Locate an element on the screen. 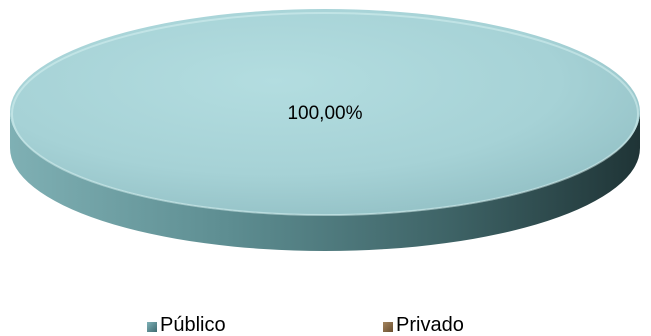  legend-label-privado: Privado is located at coordinates (430, 325).